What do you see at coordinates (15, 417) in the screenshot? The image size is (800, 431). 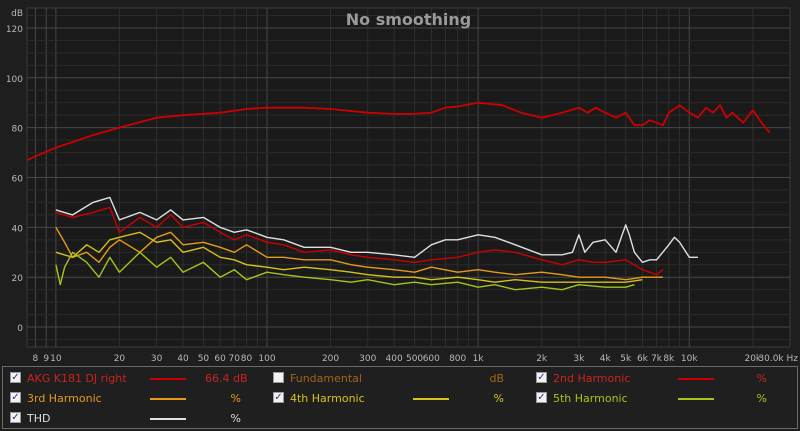 I see `checkbox-thd: ✓` at bounding box center [15, 417].